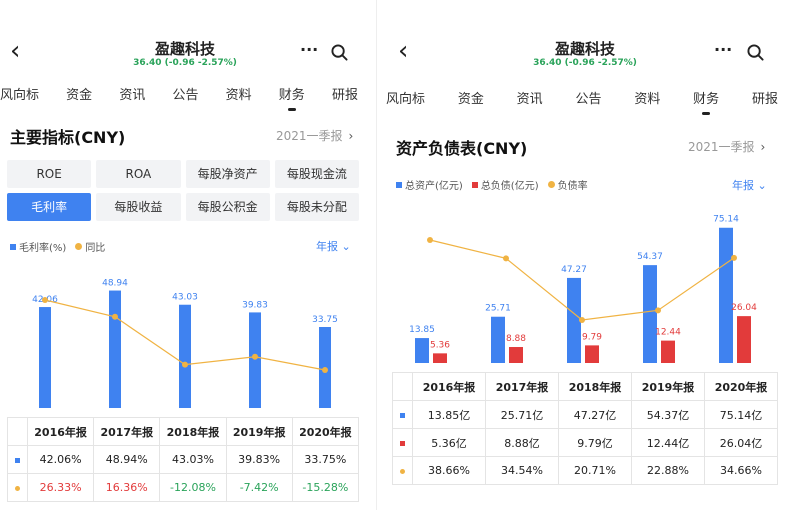 The height and width of the screenshot is (510, 788). What do you see at coordinates (60, 431) in the screenshot?
I see `table-header-cell: 2016年报` at bounding box center [60, 431].